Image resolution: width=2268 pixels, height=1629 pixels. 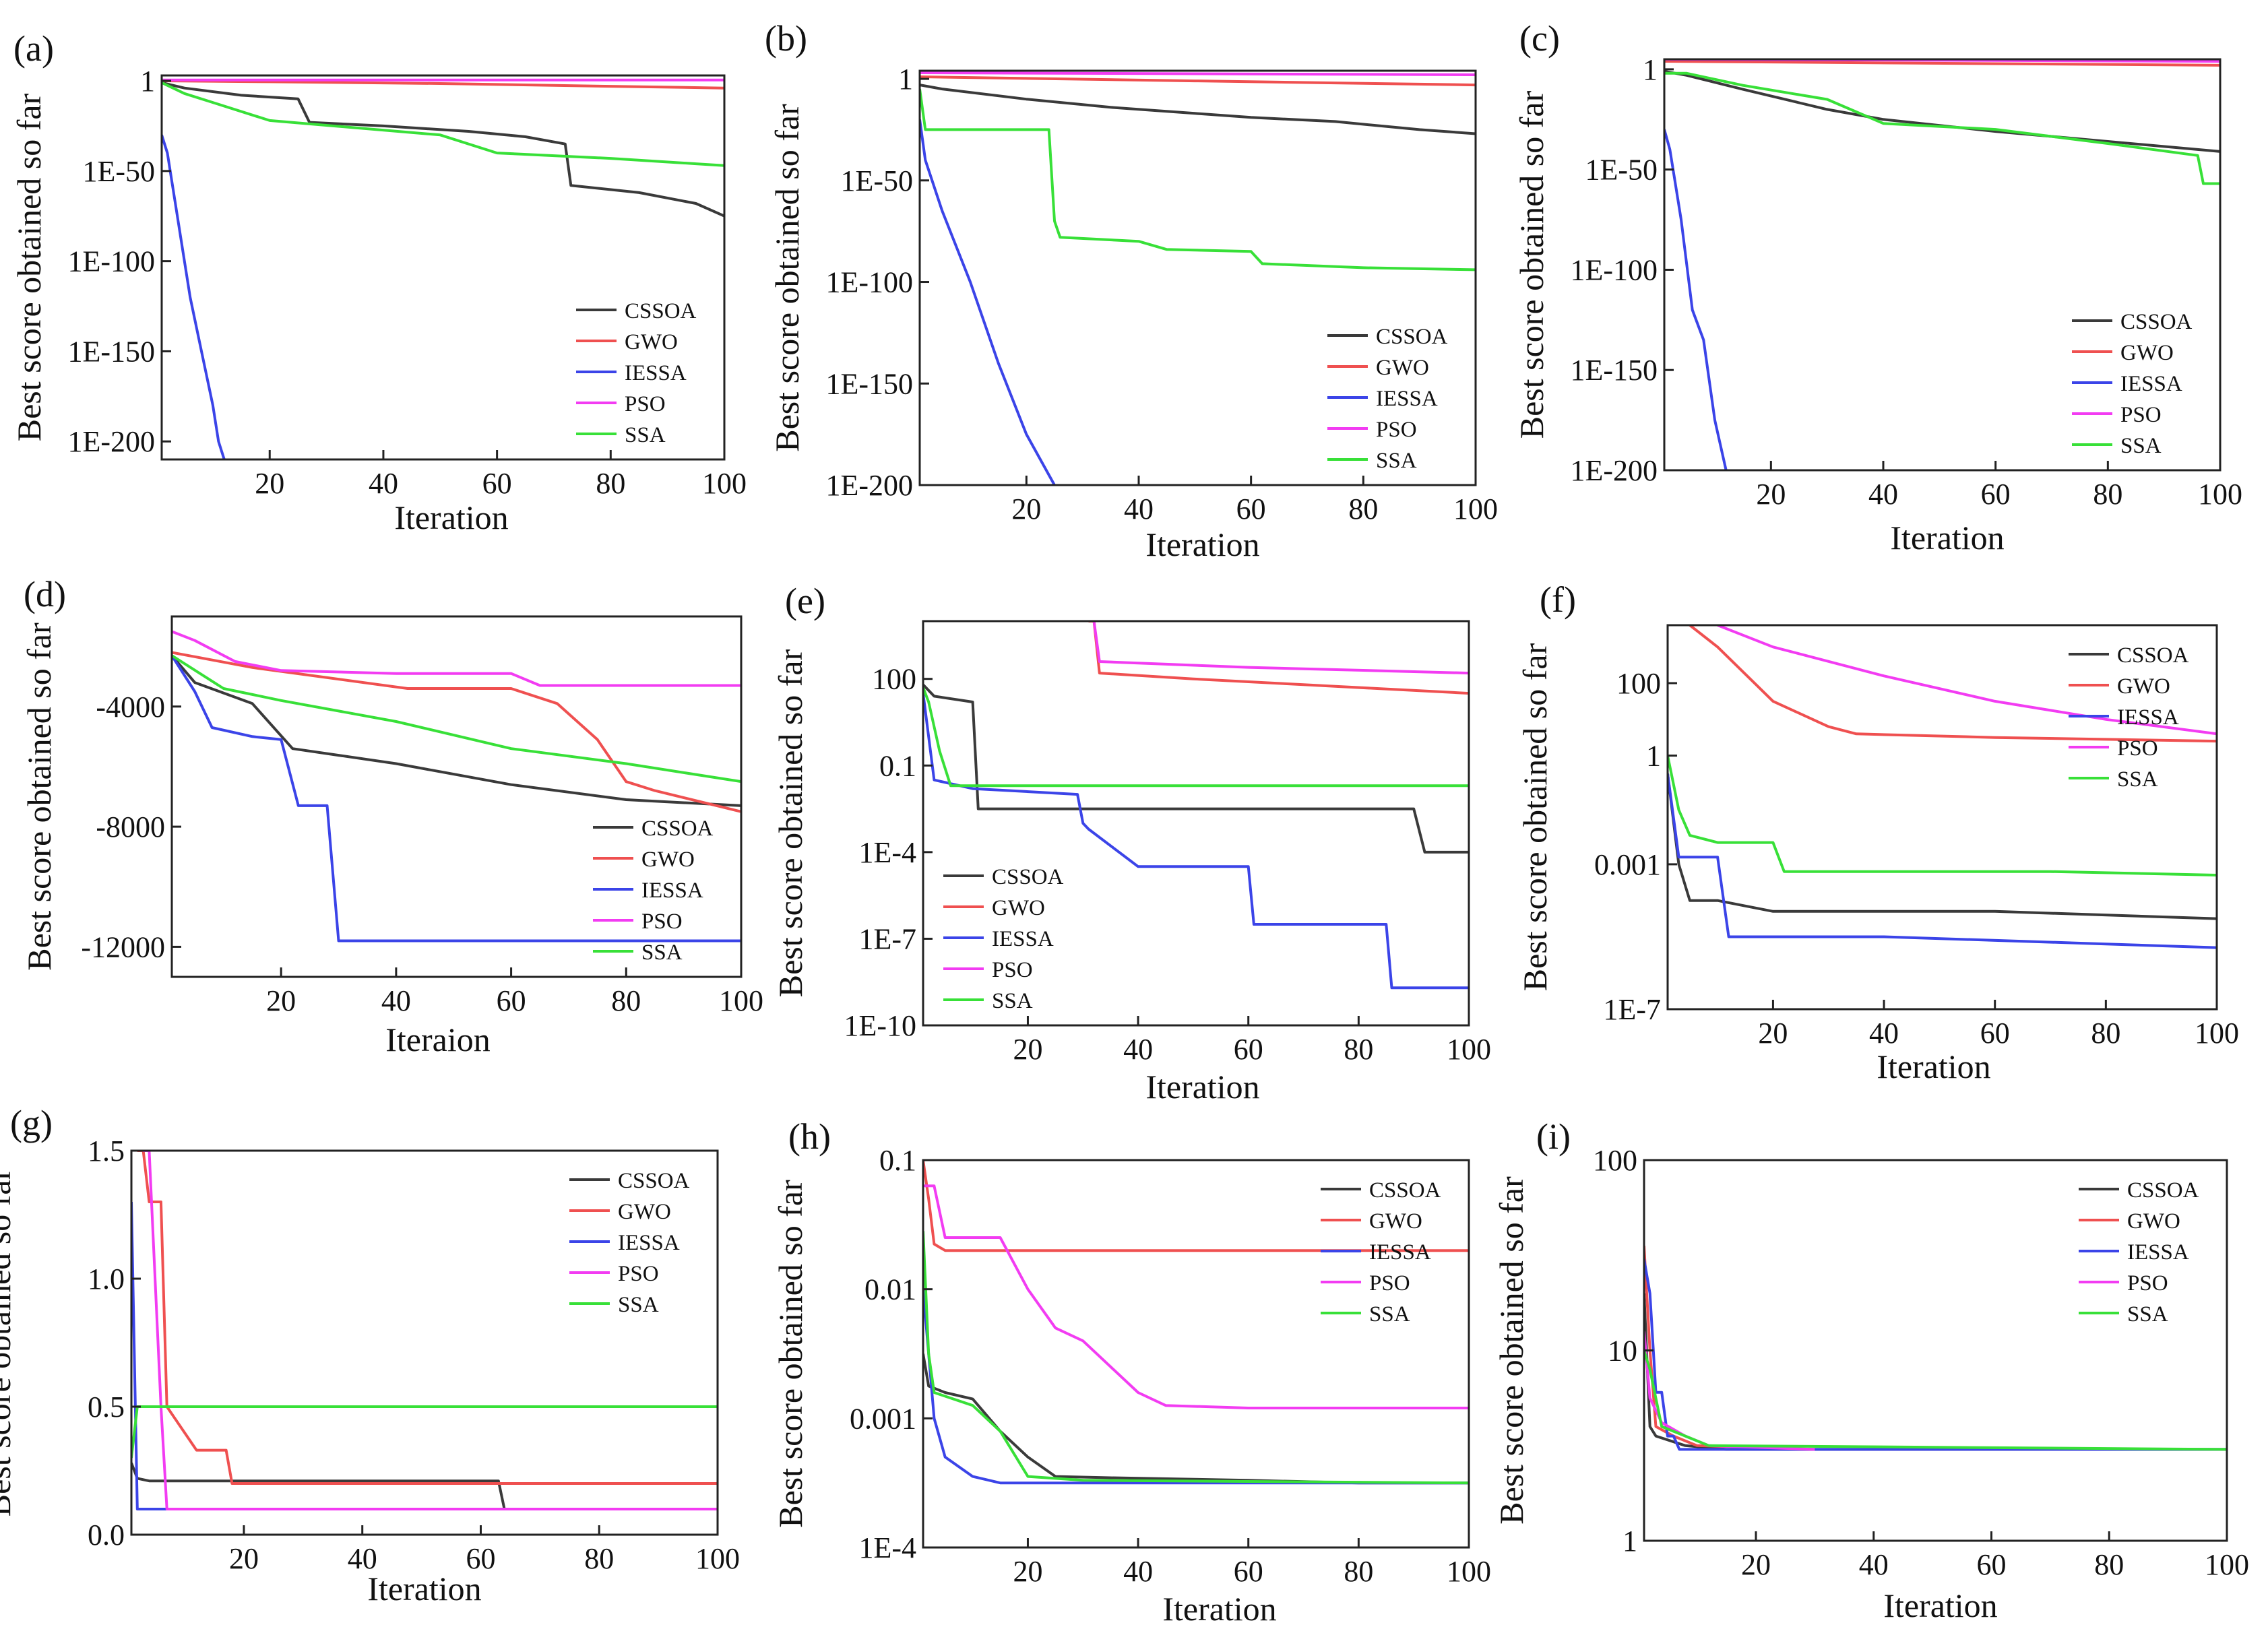 What do you see at coordinates (107, 1407) in the screenshot?
I see `y-tick-label: 0.5` at bounding box center [107, 1407].